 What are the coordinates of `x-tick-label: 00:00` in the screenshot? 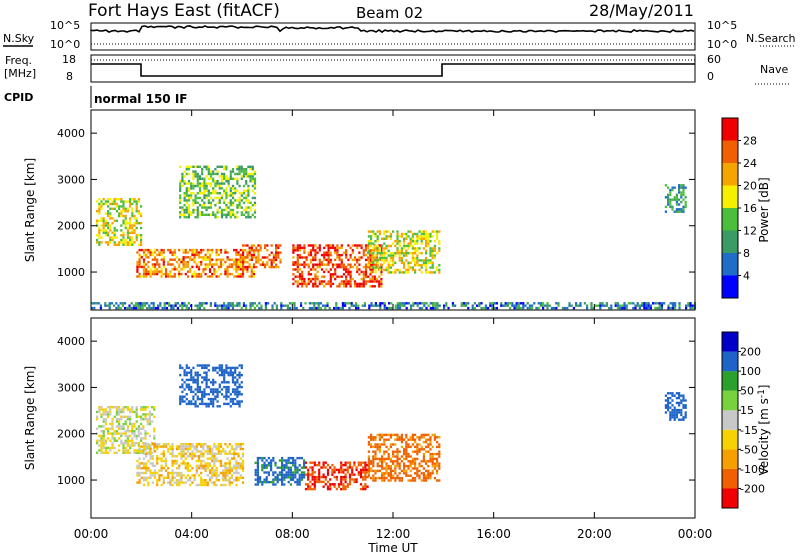 It's located at (695, 534).